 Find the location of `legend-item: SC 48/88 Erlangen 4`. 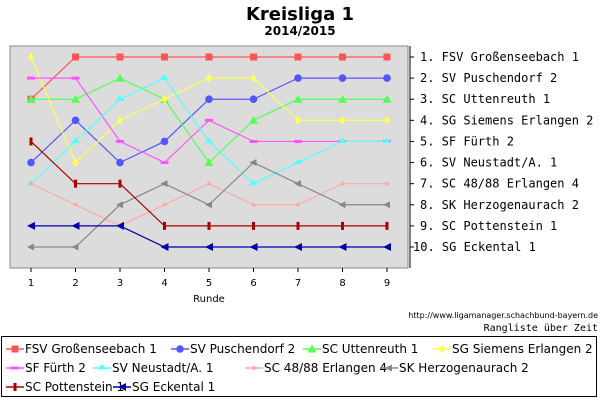

legend-item: SC 48/88 Erlangen 4 is located at coordinates (315, 368).